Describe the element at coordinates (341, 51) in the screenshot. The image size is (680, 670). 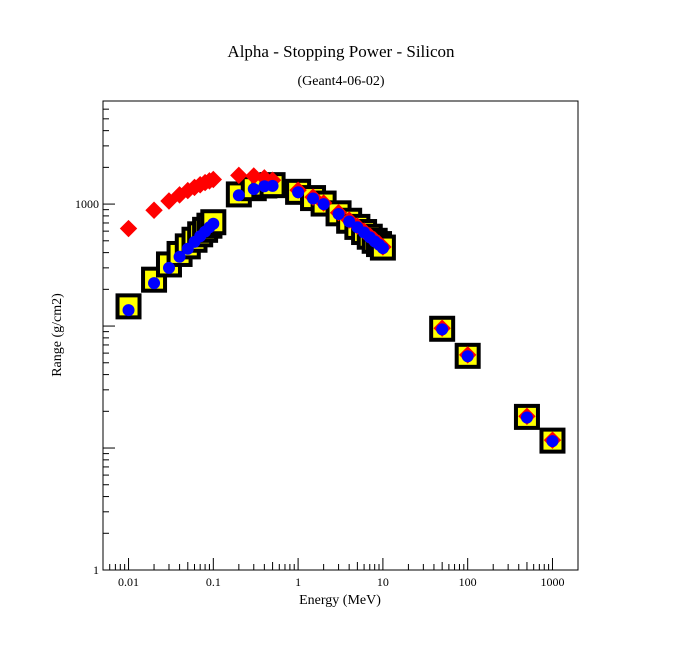
I see `chart-title: Alpha - Stopping Power - Silicon` at that location.